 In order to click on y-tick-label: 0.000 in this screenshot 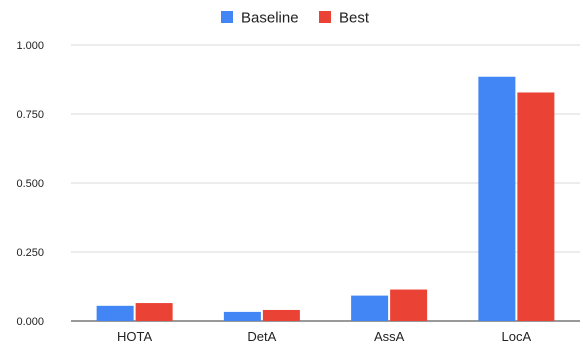, I will do `click(30, 322)`.